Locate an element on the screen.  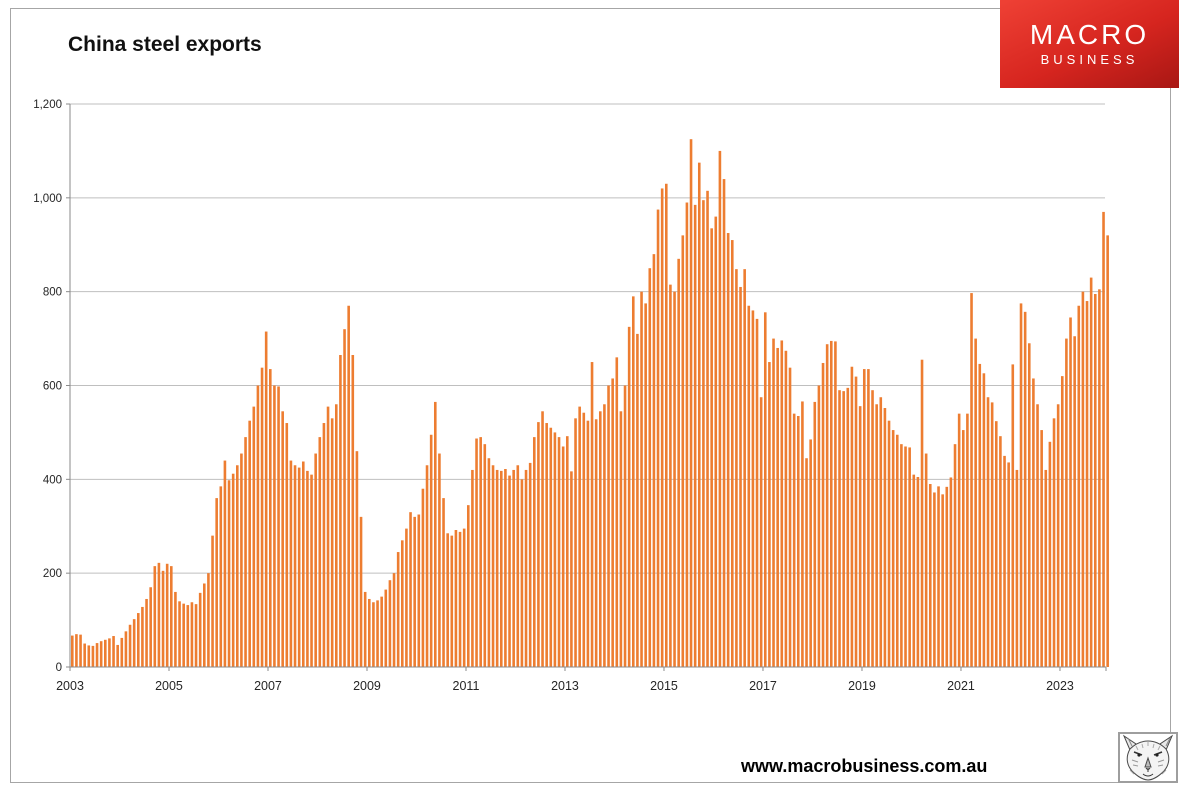
y-tick-label: 800 is located at coordinates (52, 293).